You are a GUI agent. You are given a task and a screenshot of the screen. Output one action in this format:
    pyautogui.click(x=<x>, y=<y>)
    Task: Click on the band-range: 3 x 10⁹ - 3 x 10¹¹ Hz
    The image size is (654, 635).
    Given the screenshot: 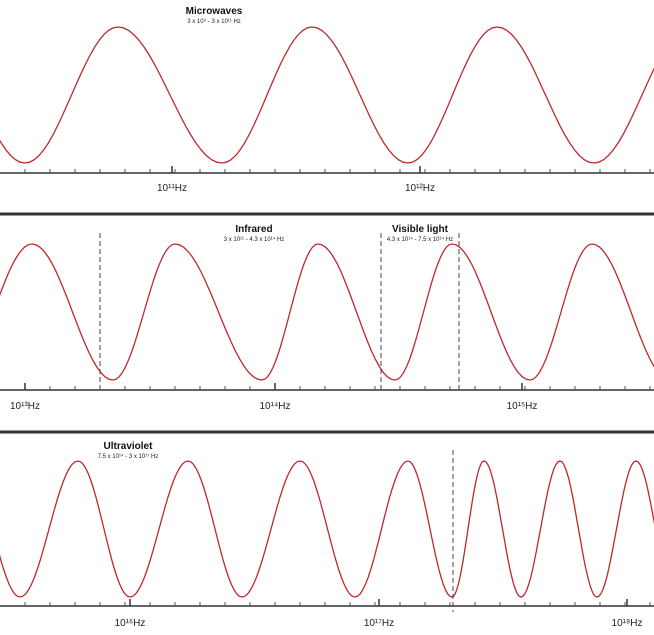 What is the action you would take?
    pyautogui.click(x=214, y=21)
    